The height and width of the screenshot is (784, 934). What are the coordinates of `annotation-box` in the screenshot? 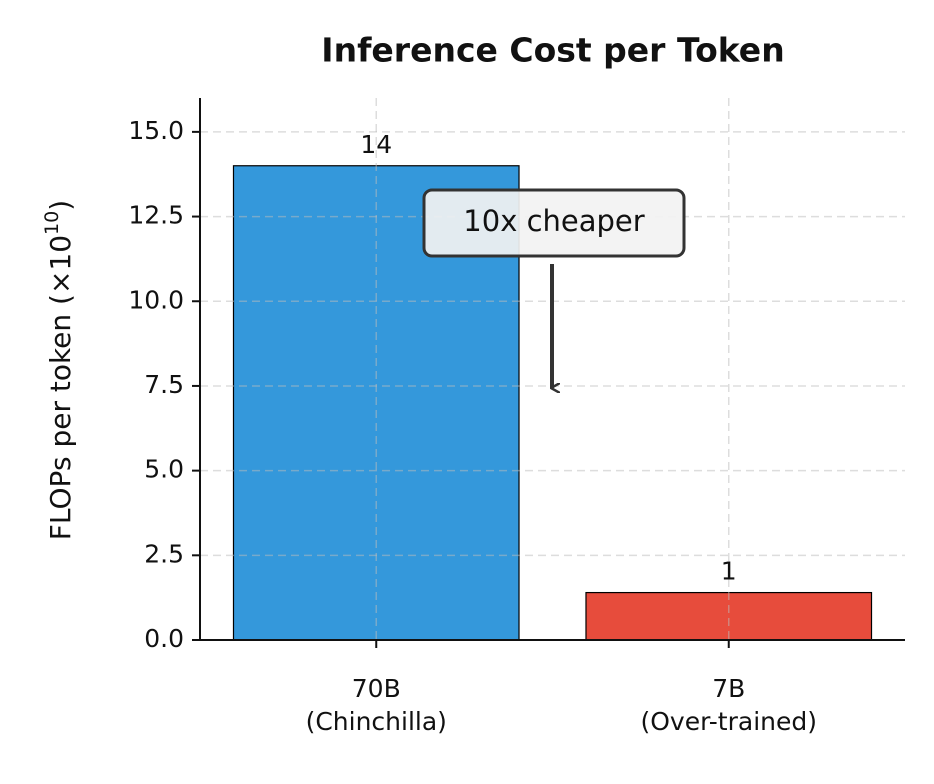 It's located at (554, 223).